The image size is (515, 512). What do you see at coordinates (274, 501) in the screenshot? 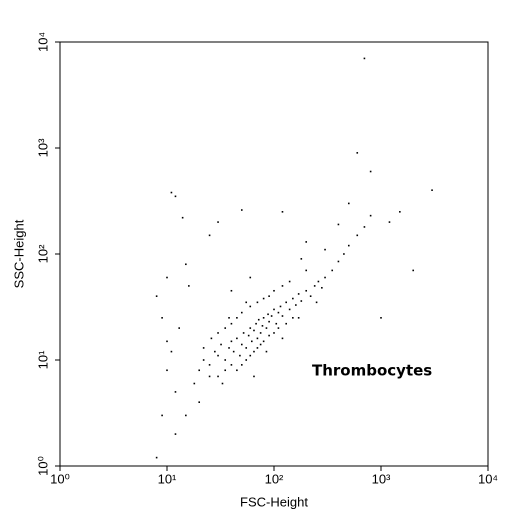
I see `x-axis-title: FSC-Height` at bounding box center [274, 501].